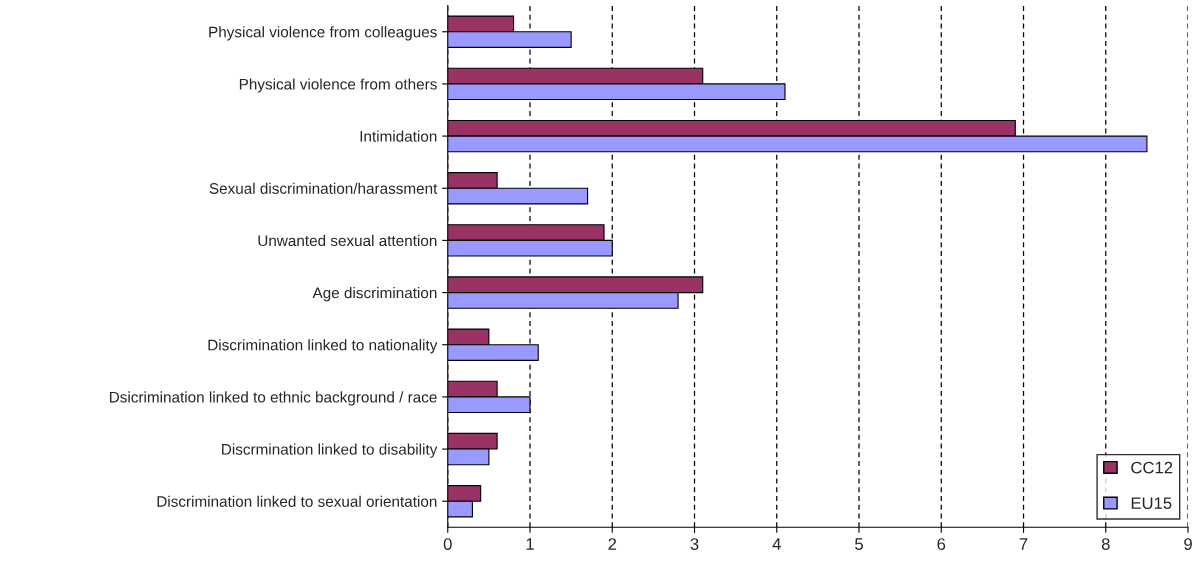 This screenshot has width=1194, height=567. What do you see at coordinates (1105, 544) in the screenshot?
I see `x-tick-label: 8` at bounding box center [1105, 544].